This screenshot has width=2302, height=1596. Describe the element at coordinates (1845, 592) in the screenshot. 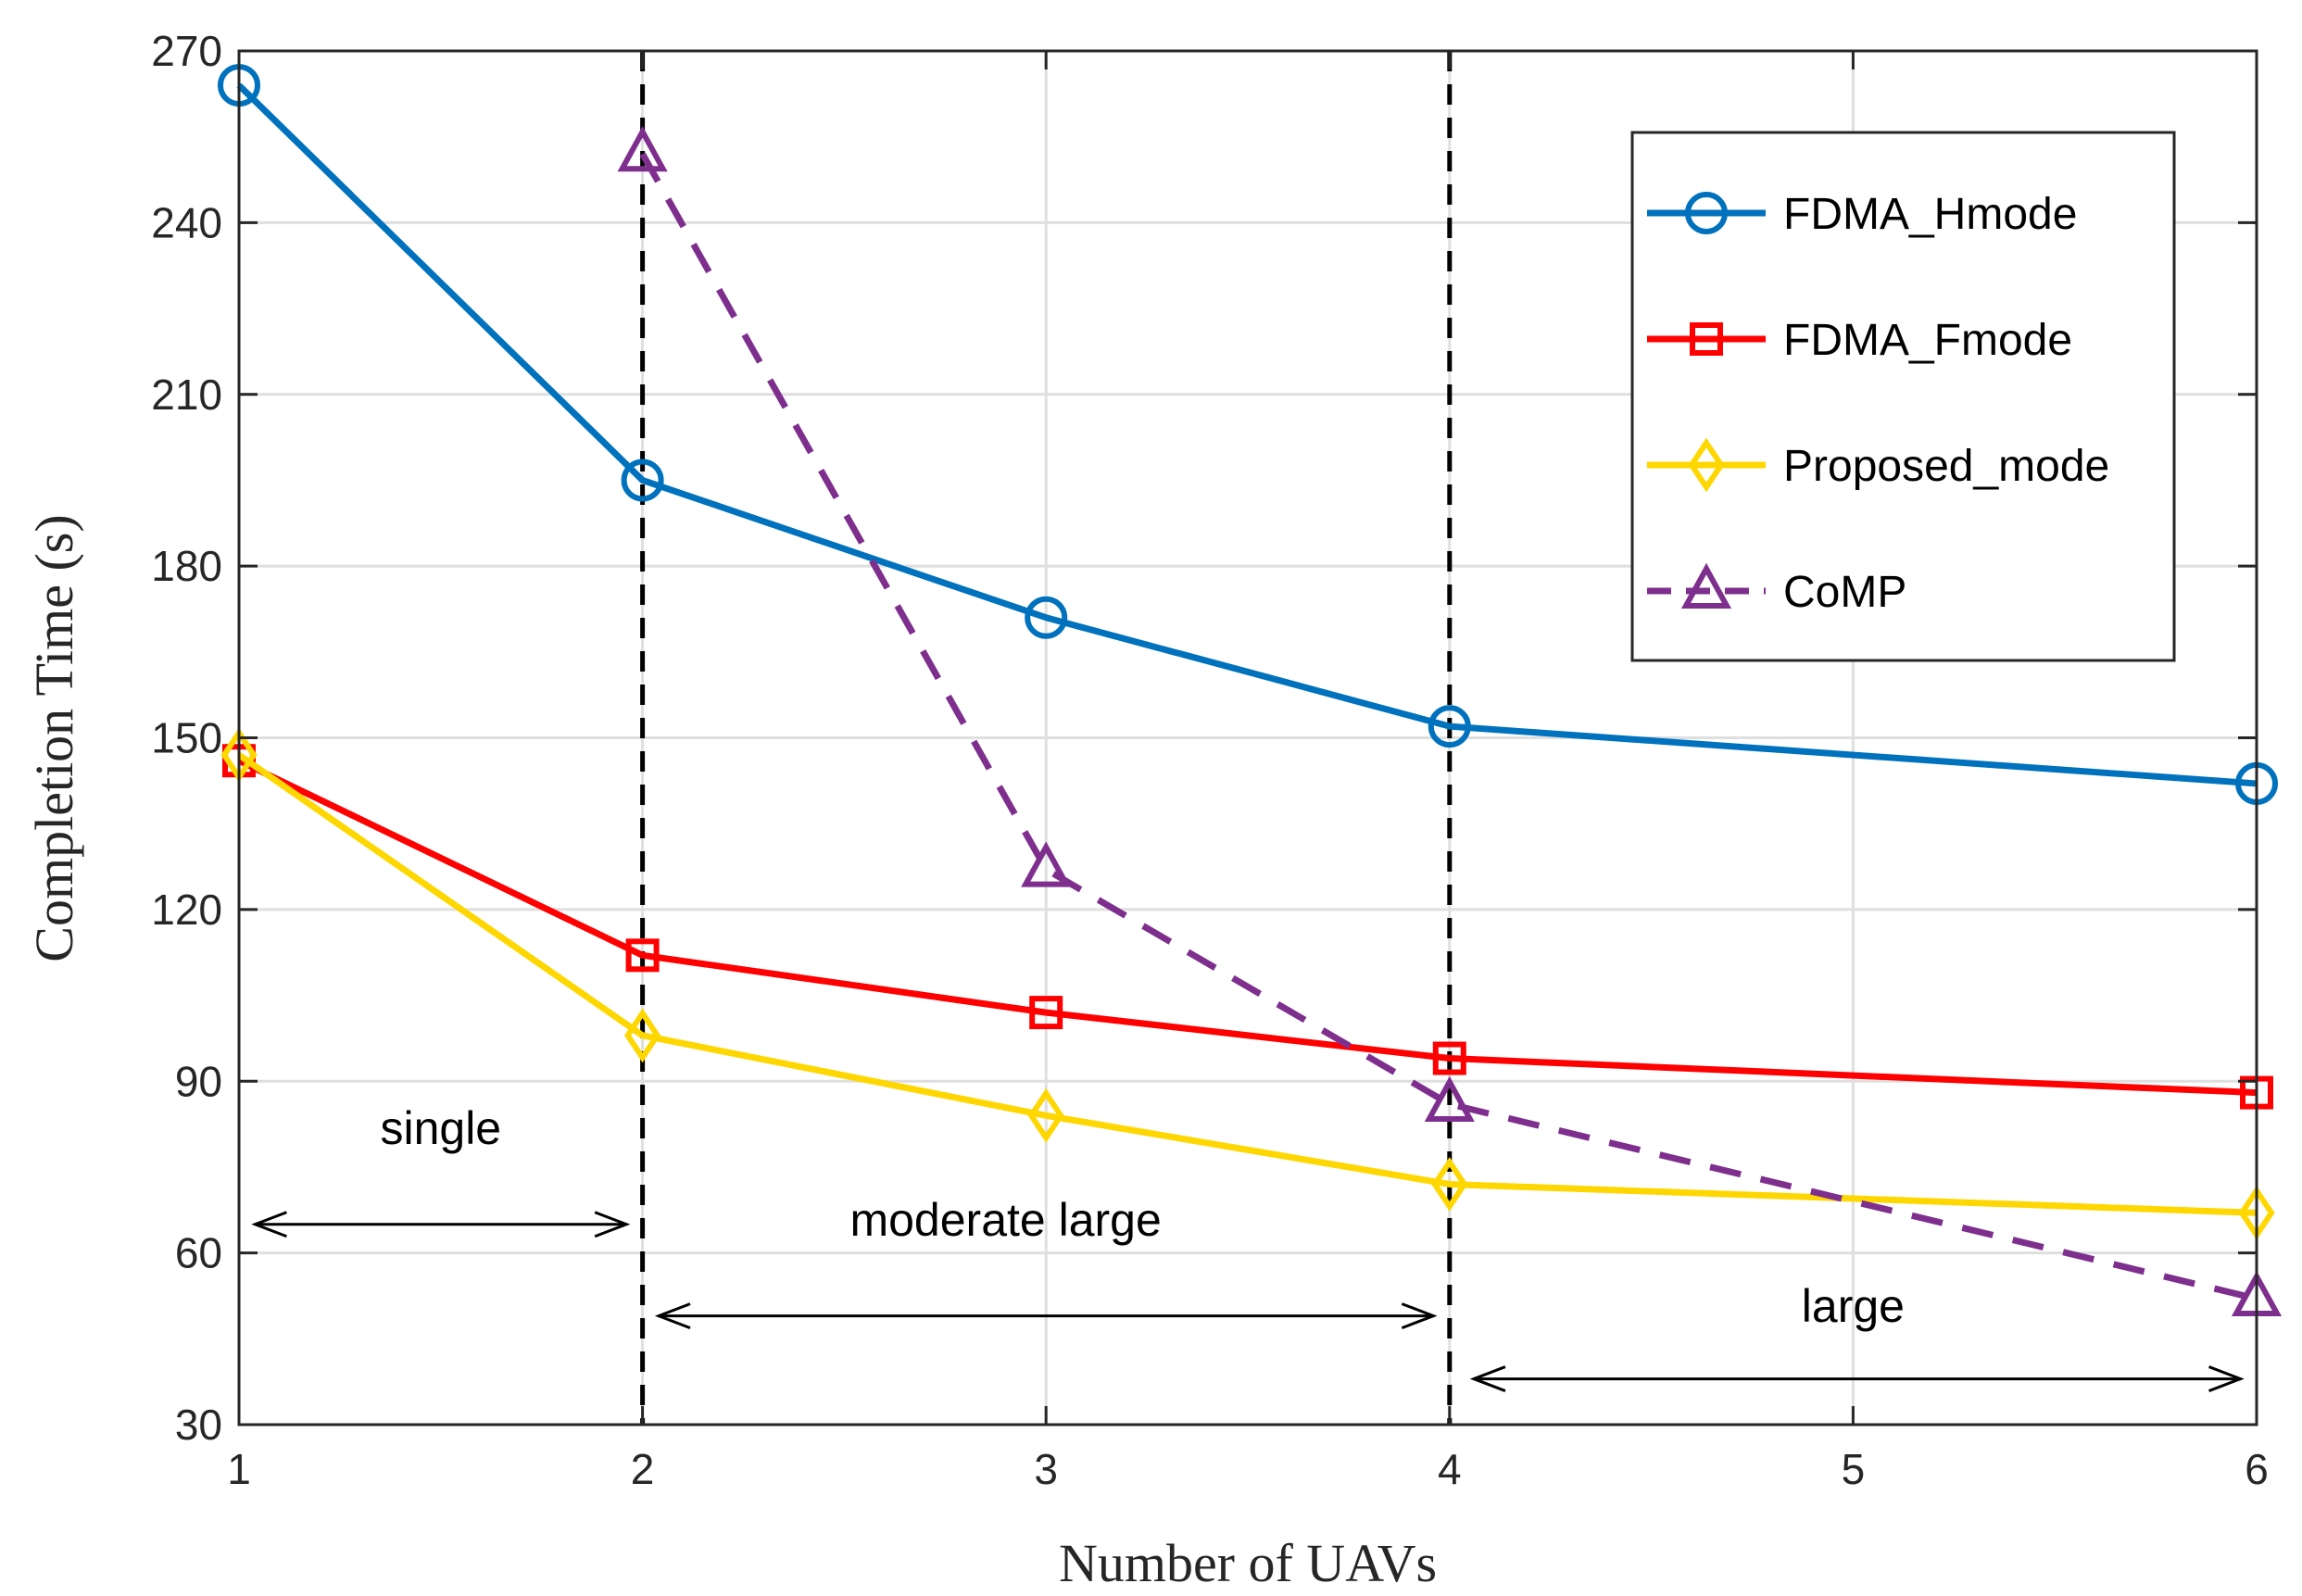

I see `legend-label-comp: CoMP` at that location.